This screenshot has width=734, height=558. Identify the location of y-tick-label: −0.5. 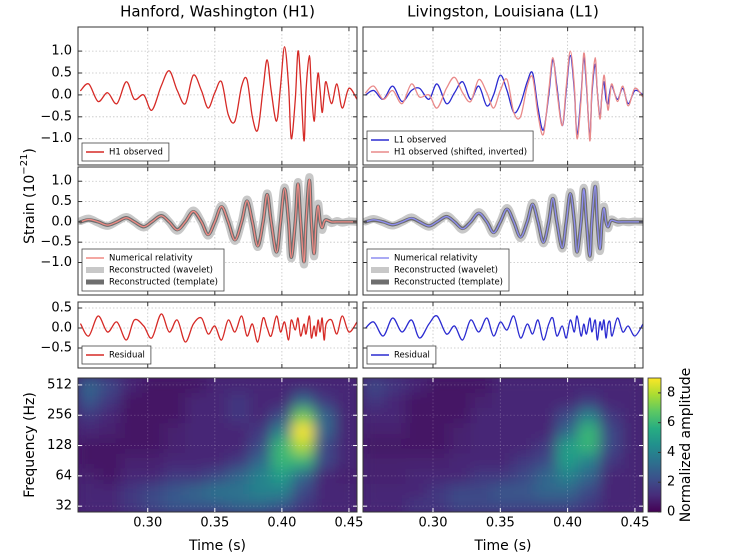
(56, 116).